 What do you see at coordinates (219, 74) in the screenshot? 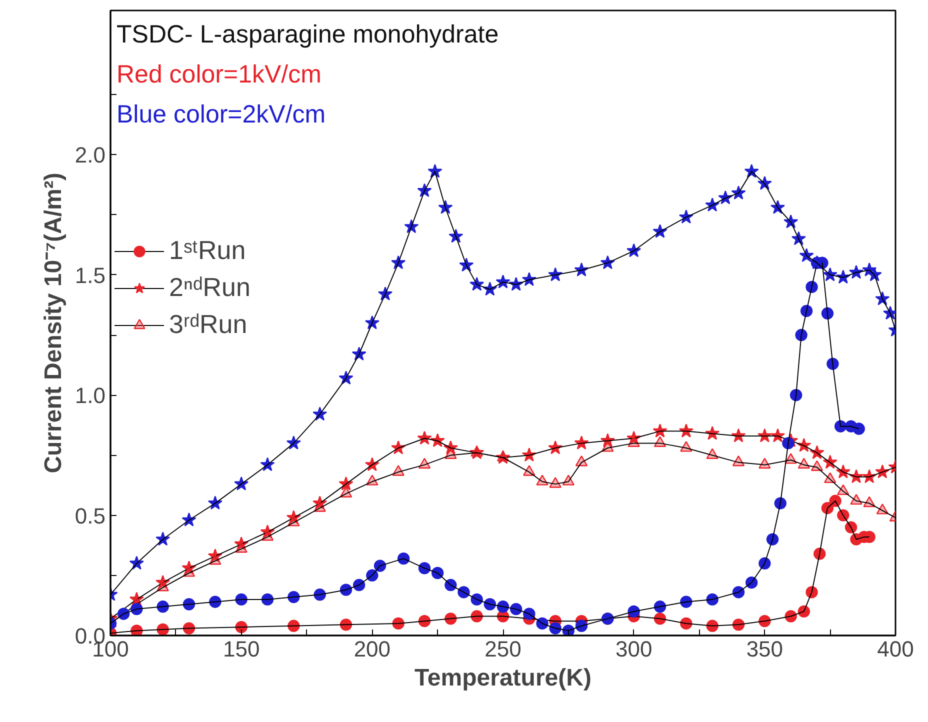
I see `annotation: Red color=1kV/cm` at bounding box center [219, 74].